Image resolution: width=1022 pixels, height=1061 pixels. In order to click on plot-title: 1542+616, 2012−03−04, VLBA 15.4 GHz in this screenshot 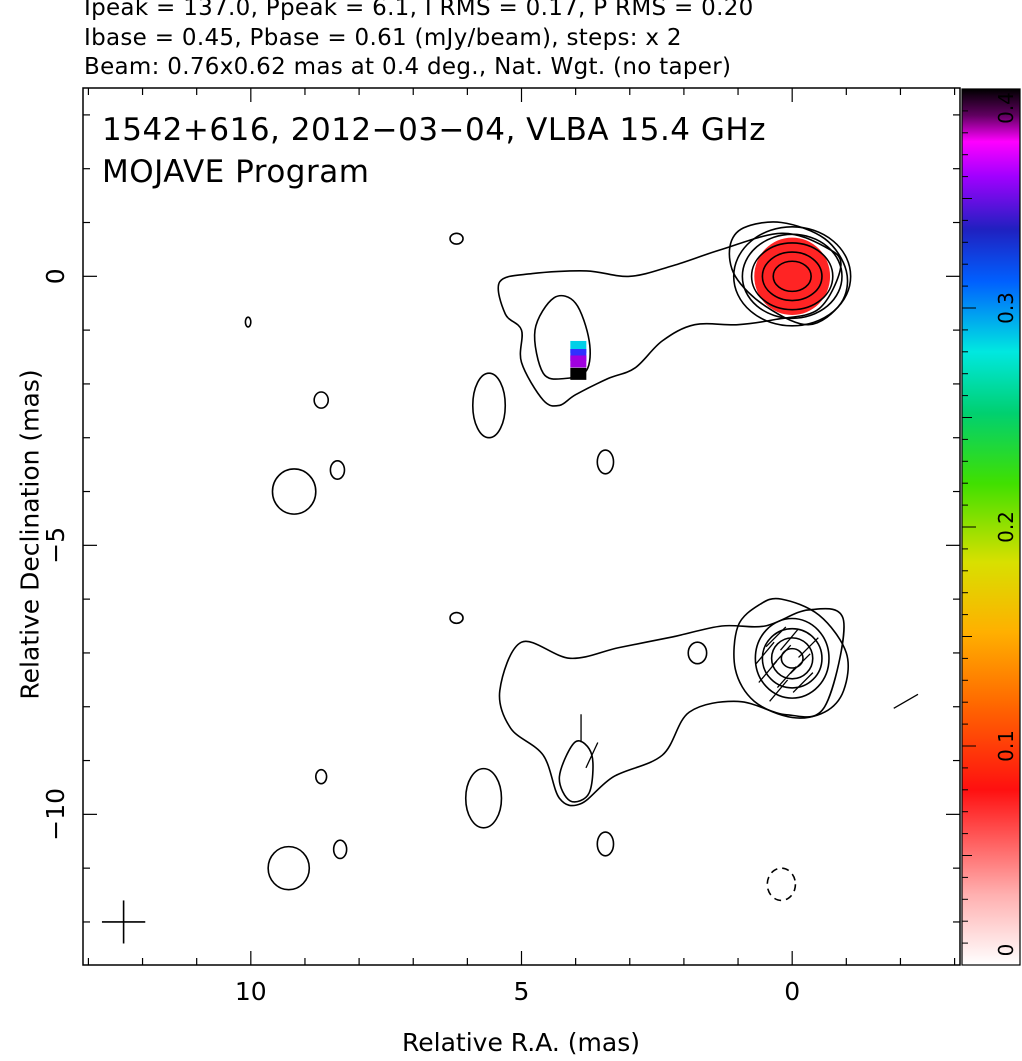, I will do `click(434, 130)`.